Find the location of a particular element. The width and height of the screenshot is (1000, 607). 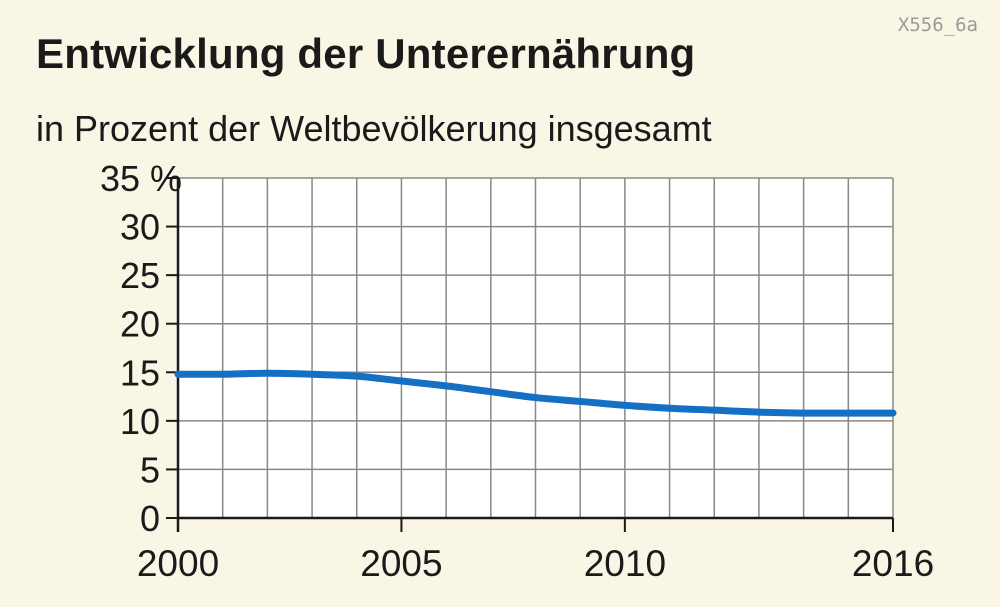

data-series-line is located at coordinates (535, 393).